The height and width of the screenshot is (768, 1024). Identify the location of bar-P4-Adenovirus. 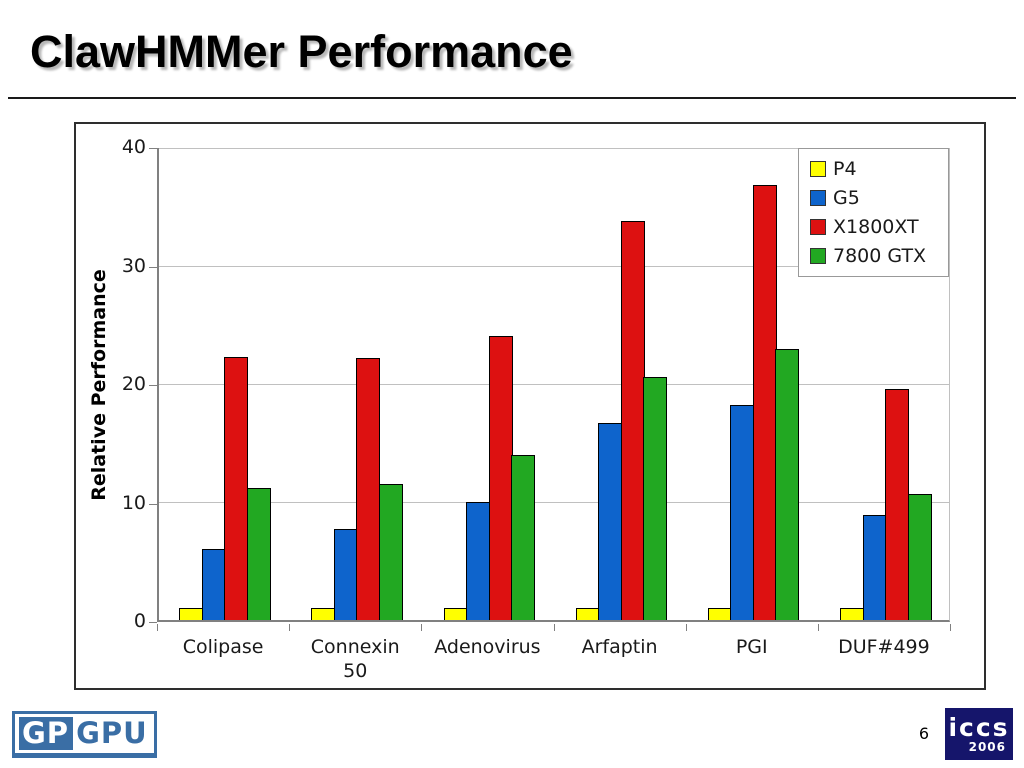
(455, 614).